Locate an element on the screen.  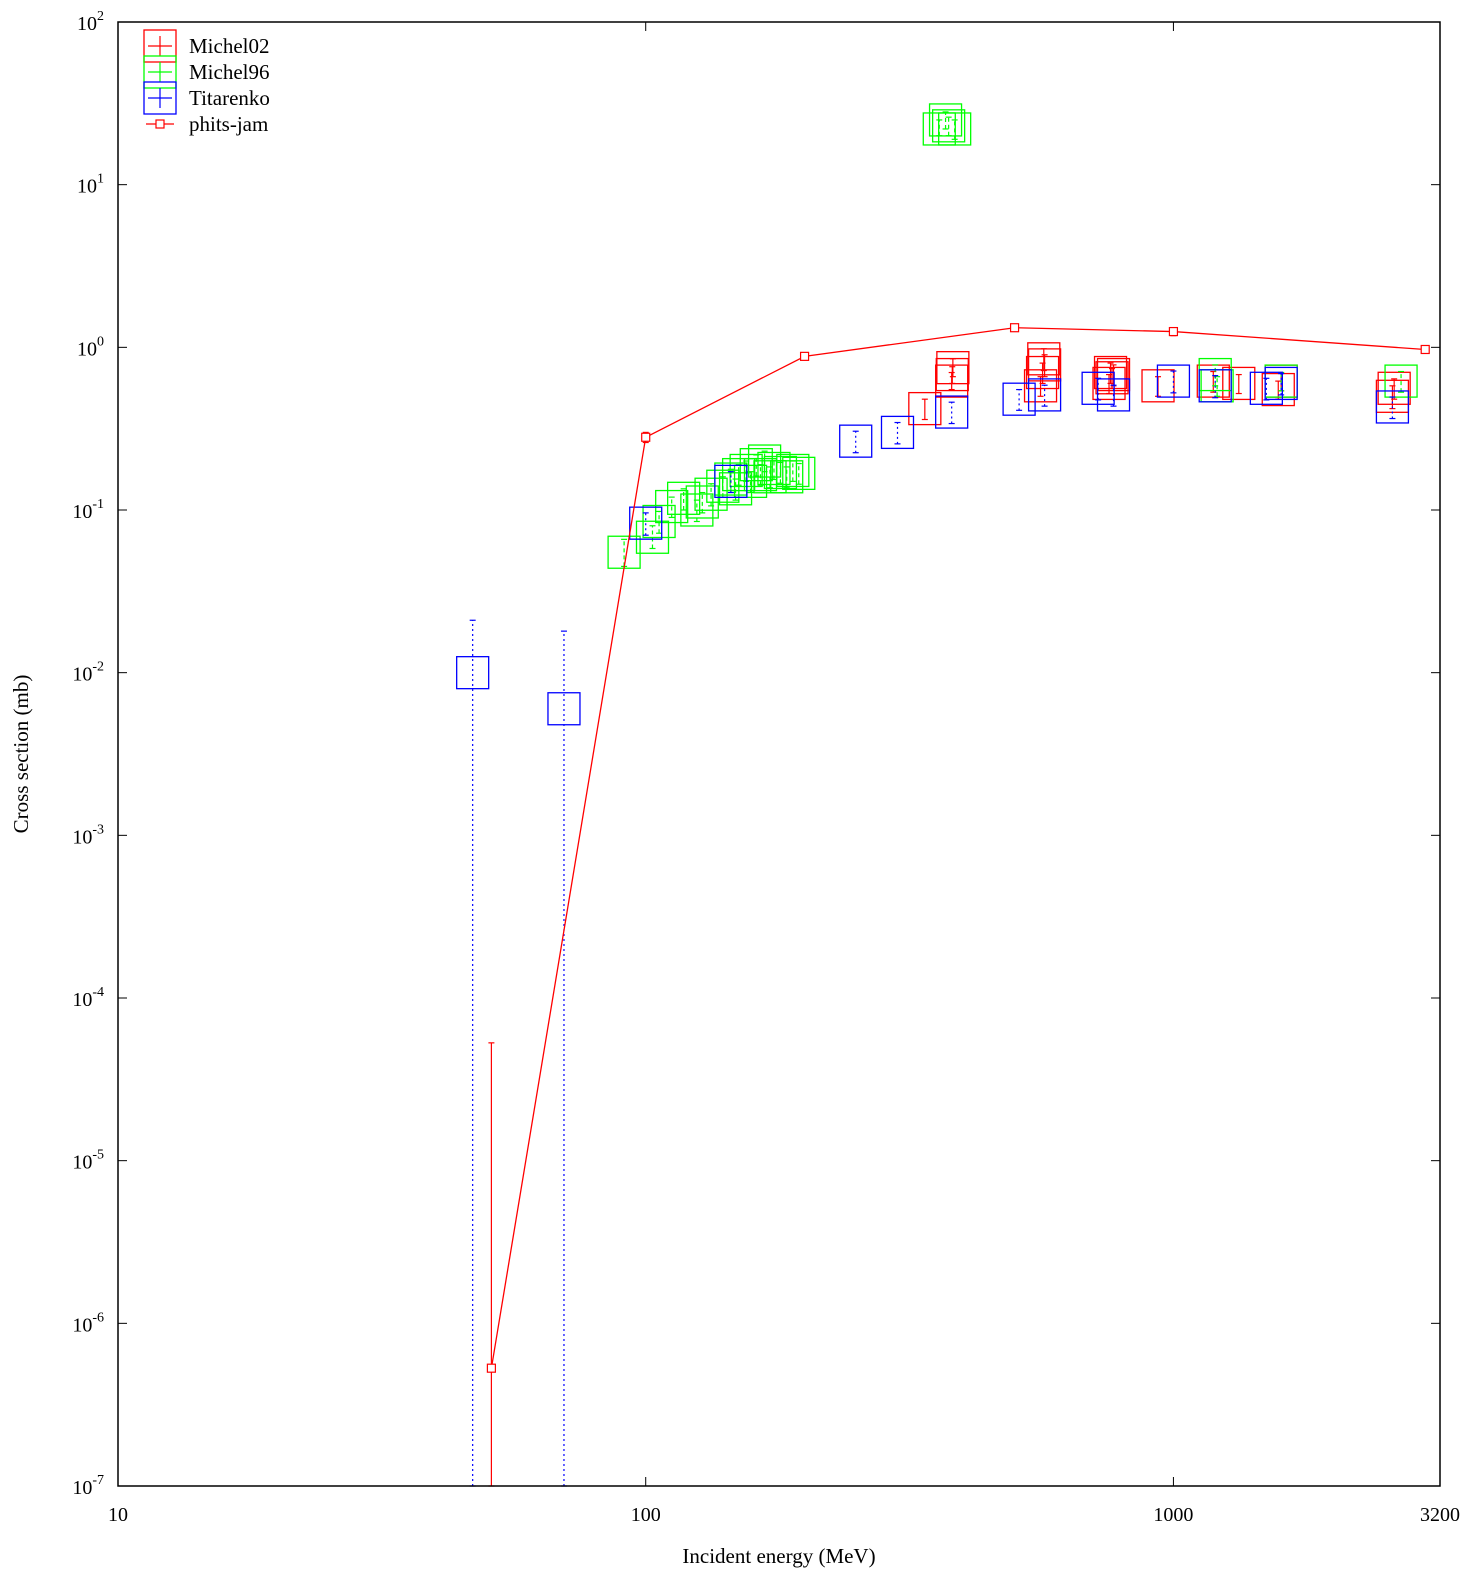
y-tick-label: 10⁰ is located at coordinates (90, 347).